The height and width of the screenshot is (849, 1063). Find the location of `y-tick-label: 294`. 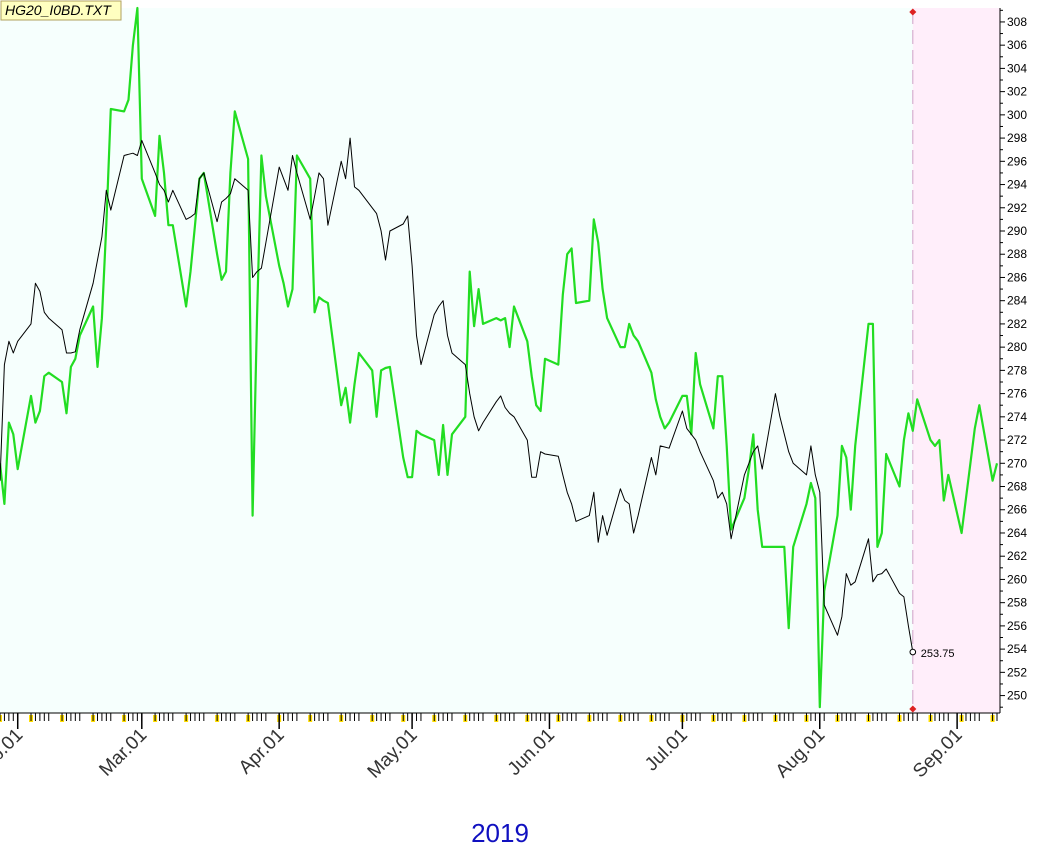

y-tick-label: 294 is located at coordinates (1017, 185).